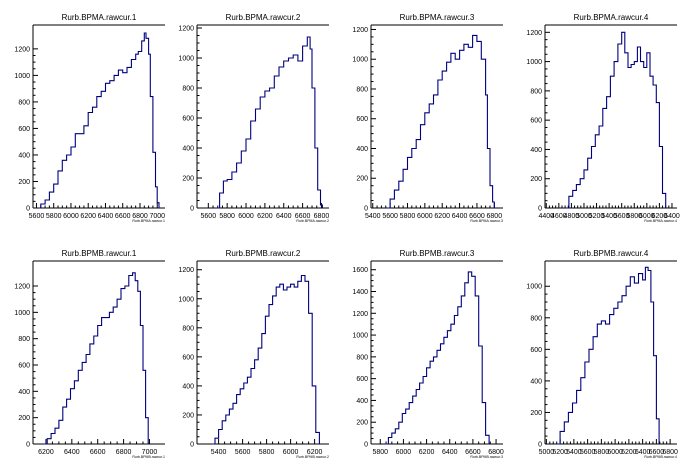 This screenshot has height=472, width=696. Describe the element at coordinates (99, 253) in the screenshot. I see `chart-title: Rurb.BPMB.rawcur.1` at that location.